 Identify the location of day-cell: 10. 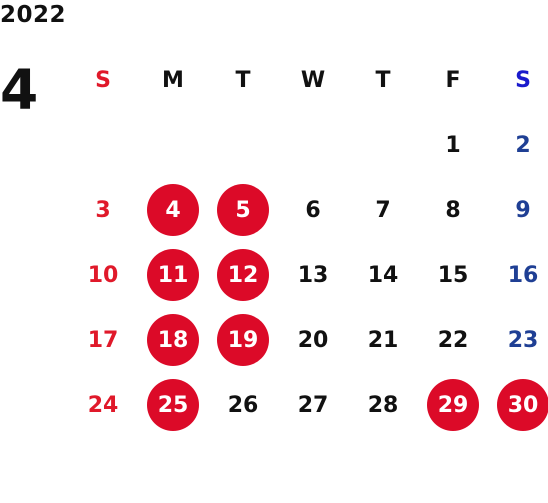
(103, 275).